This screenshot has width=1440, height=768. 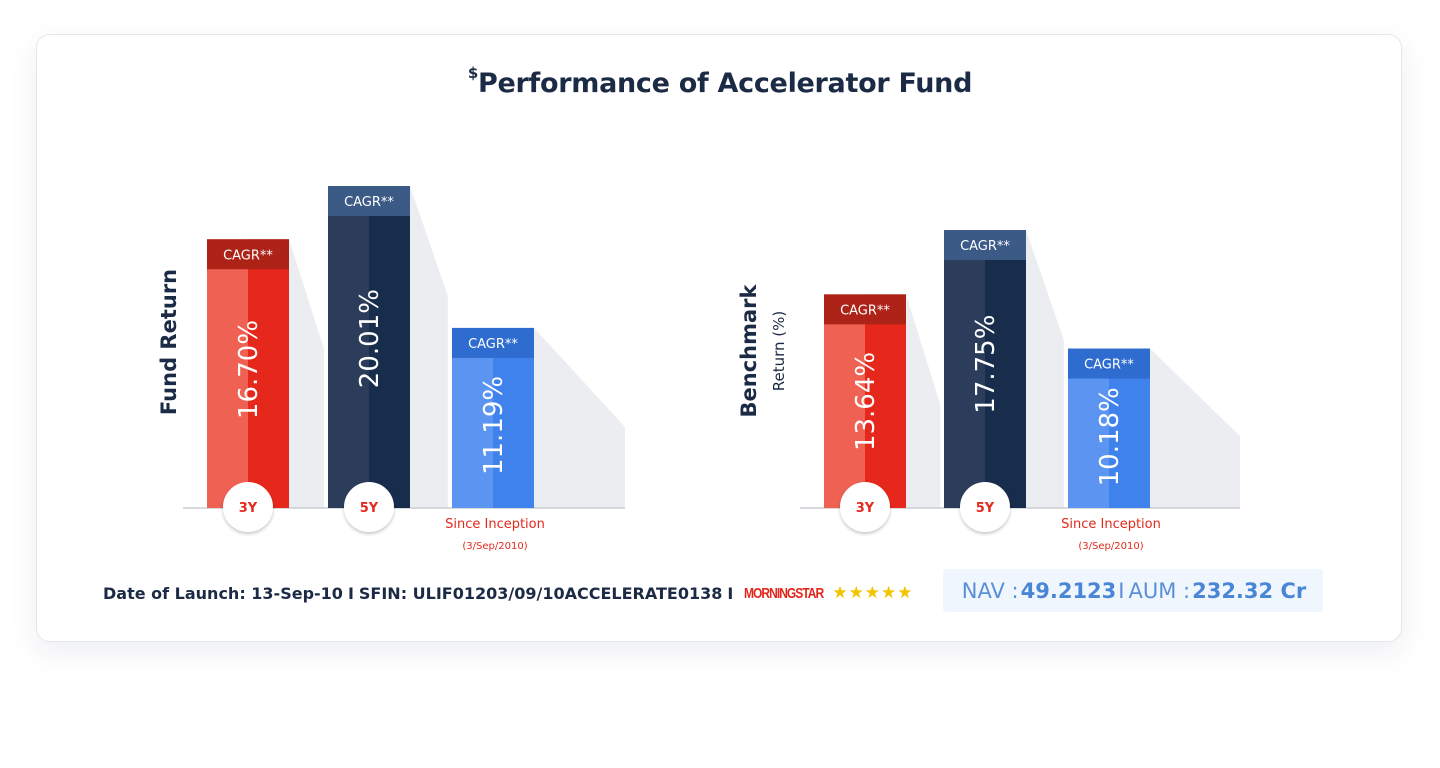 What do you see at coordinates (1159, 590) in the screenshot?
I see `aum-label: AUM :` at bounding box center [1159, 590].